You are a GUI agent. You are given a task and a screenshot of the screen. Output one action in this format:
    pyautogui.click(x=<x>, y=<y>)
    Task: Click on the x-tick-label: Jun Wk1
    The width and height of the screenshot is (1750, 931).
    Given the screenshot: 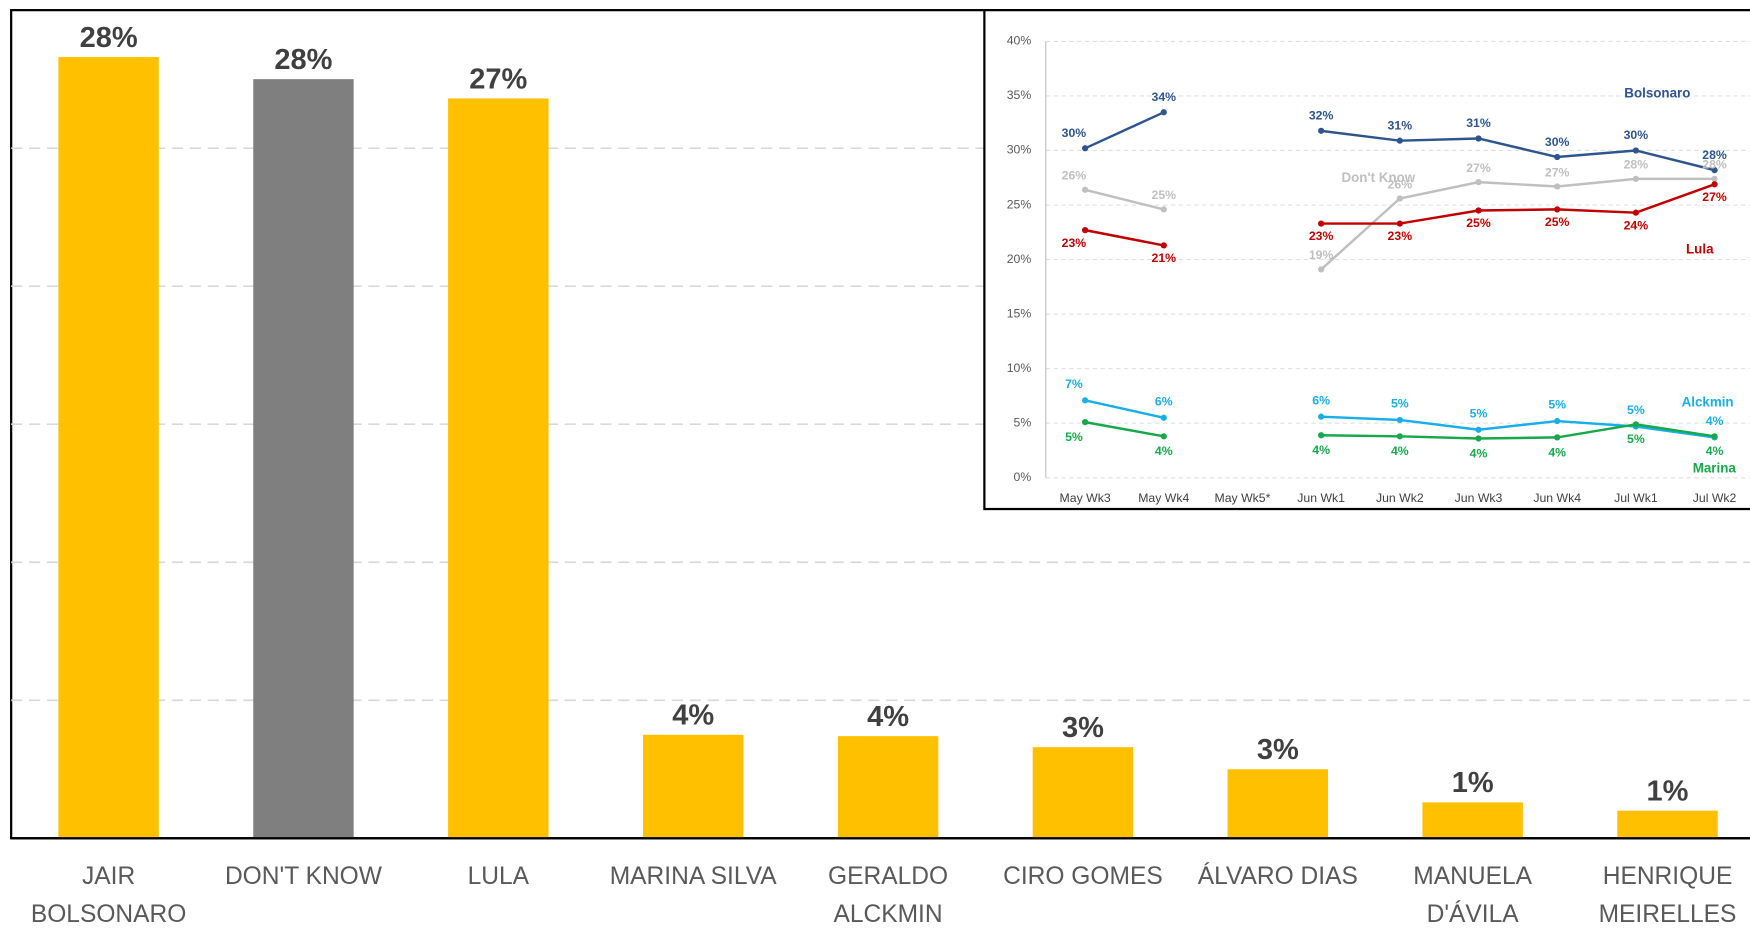 What is the action you would take?
    pyautogui.click(x=1321, y=498)
    